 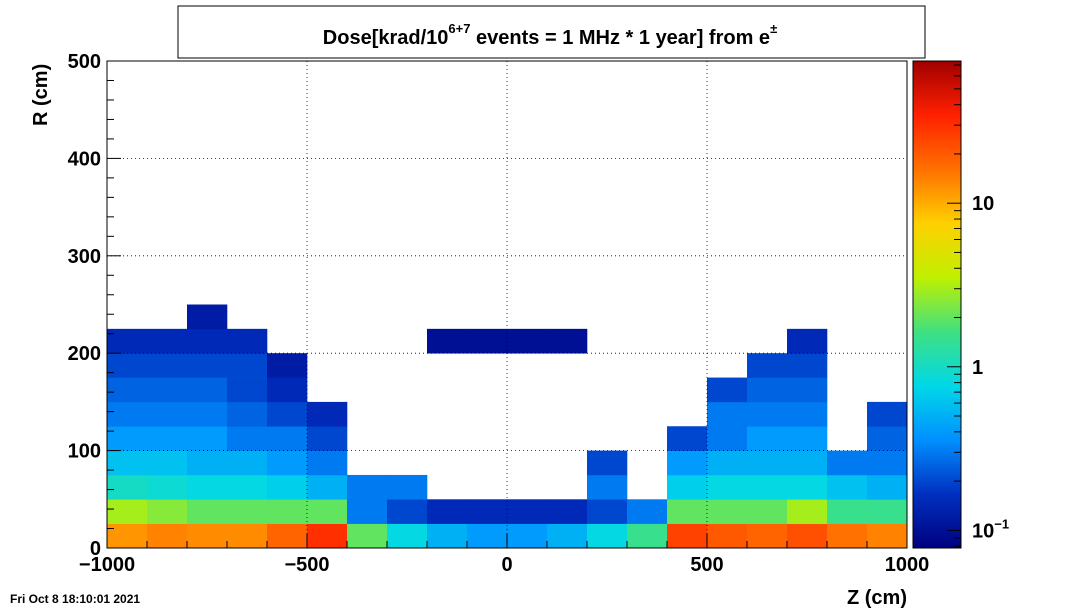 I want to click on footer-date: Fri Oct 8 18:10:01 2021, so click(x=75, y=599).